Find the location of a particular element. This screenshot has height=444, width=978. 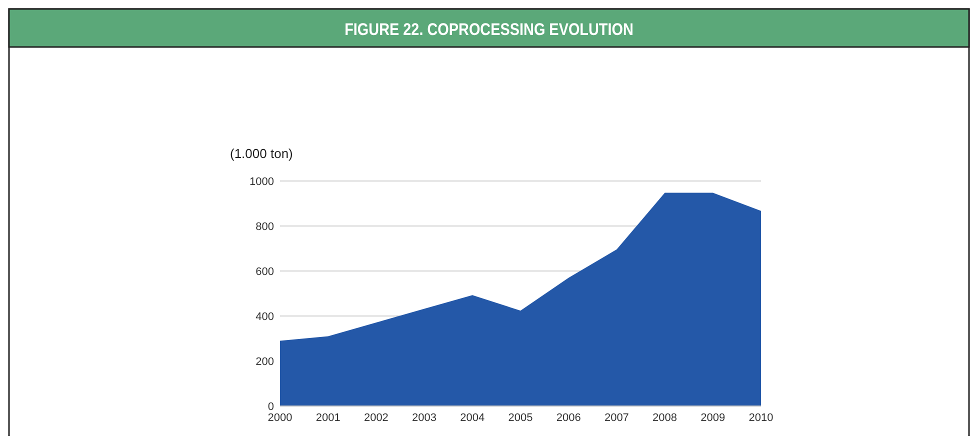

x-tick-label: 2001 is located at coordinates (328, 418).